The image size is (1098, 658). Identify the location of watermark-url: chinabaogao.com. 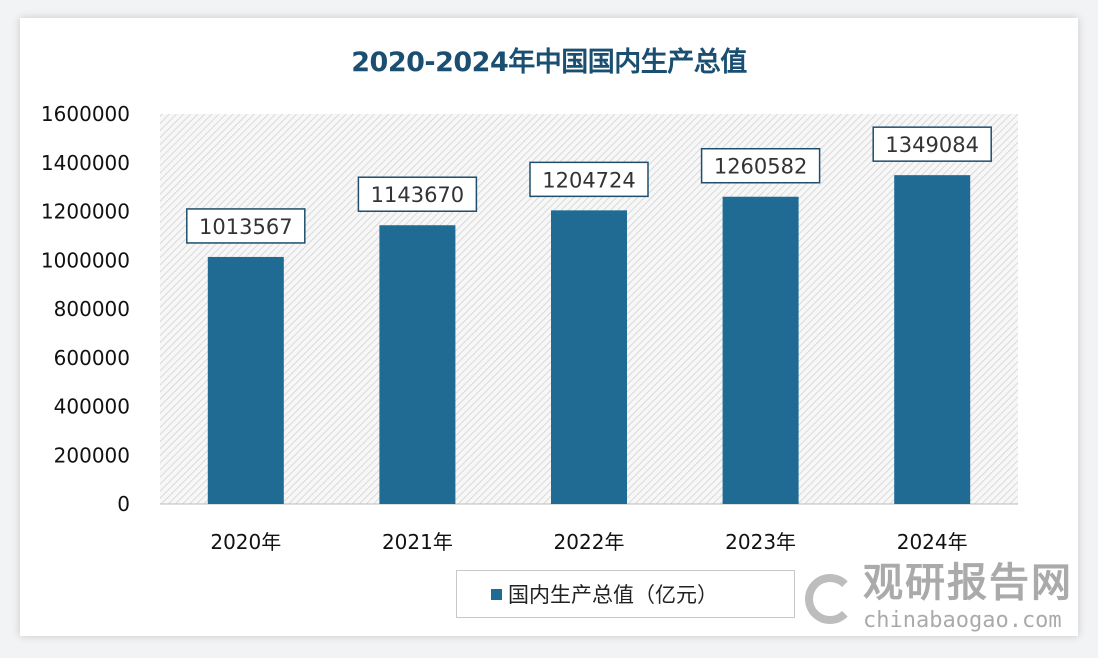
(962, 620).